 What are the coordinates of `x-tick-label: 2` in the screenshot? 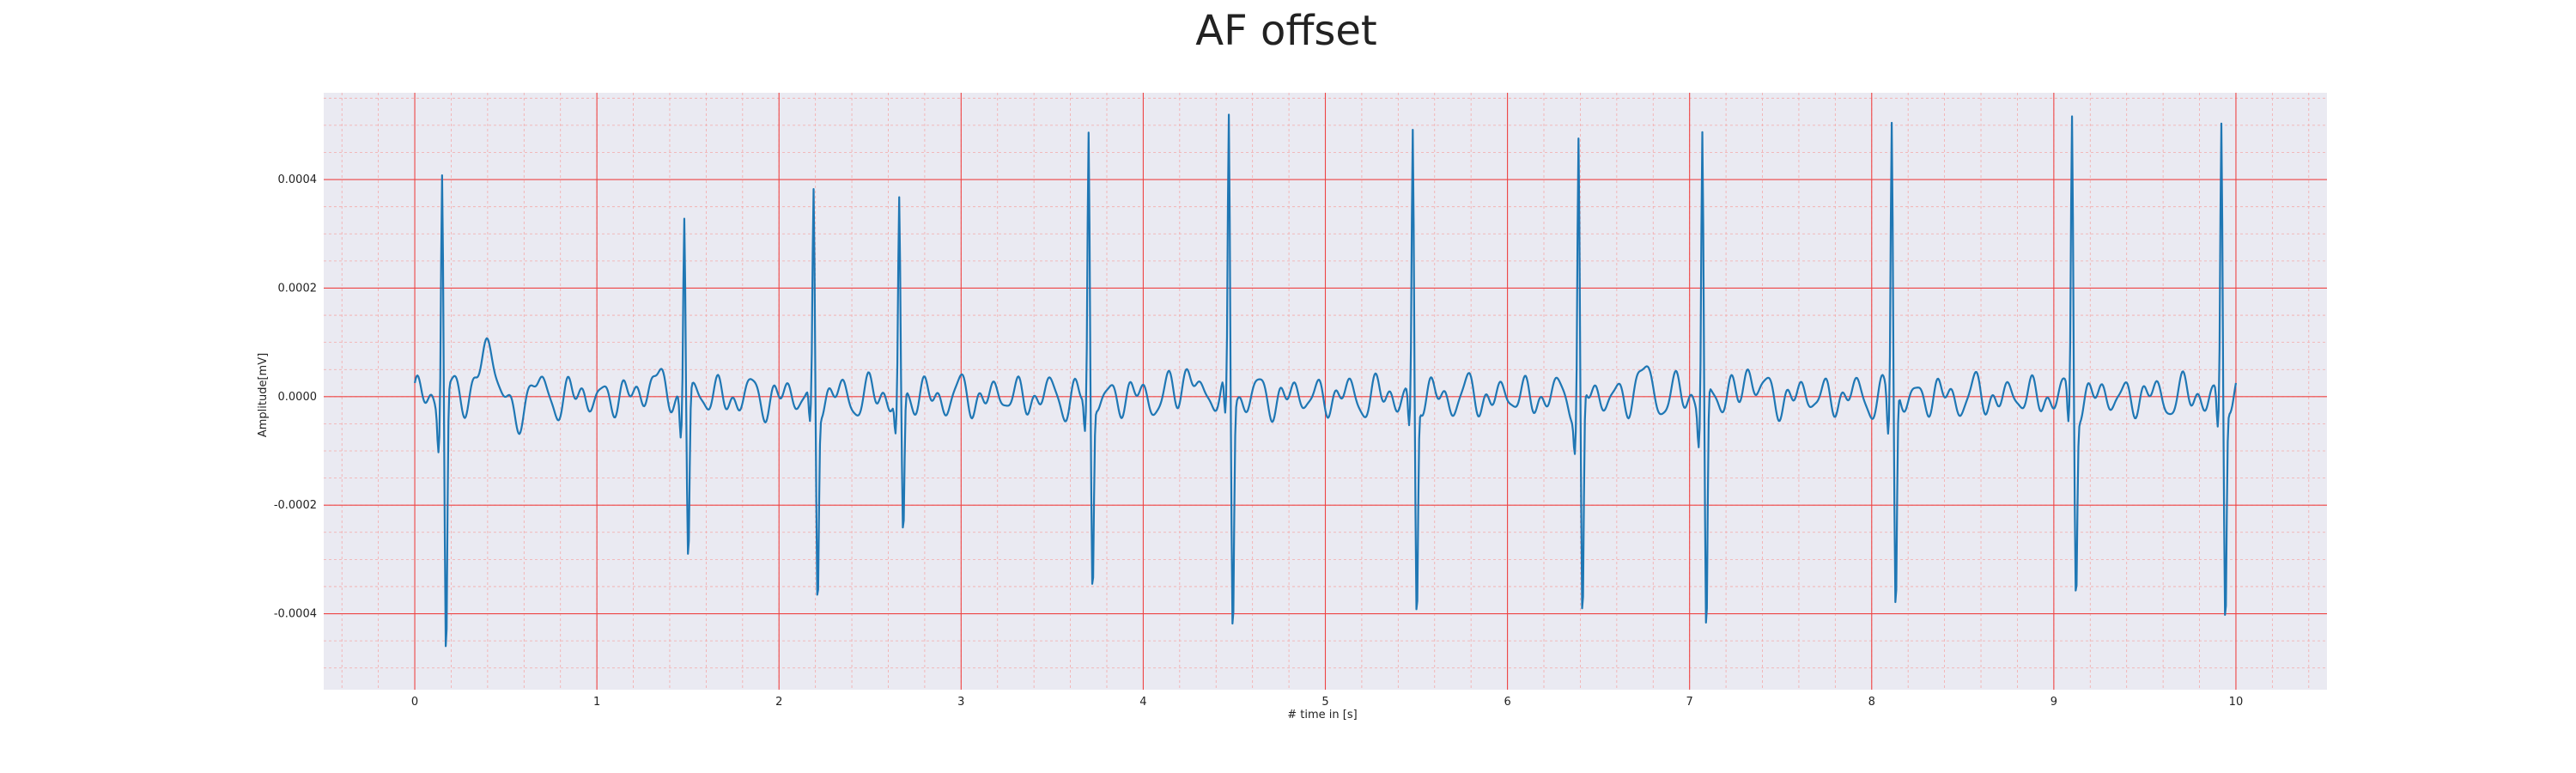 It's located at (779, 702).